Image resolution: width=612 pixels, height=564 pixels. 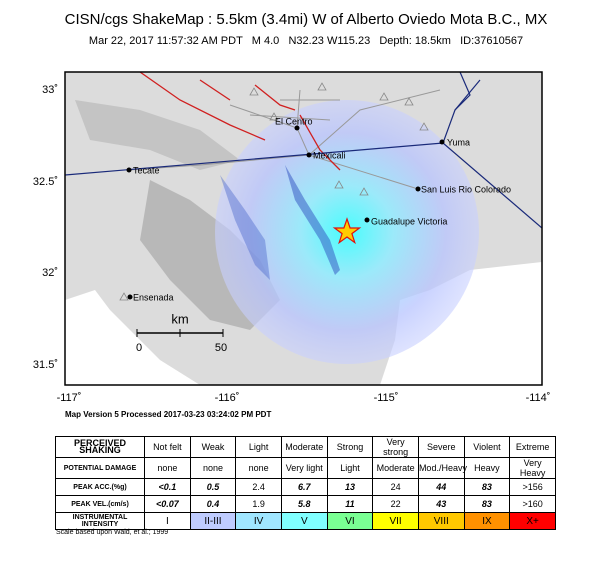 I want to click on lat-label: 32˚, so click(x=50, y=273).